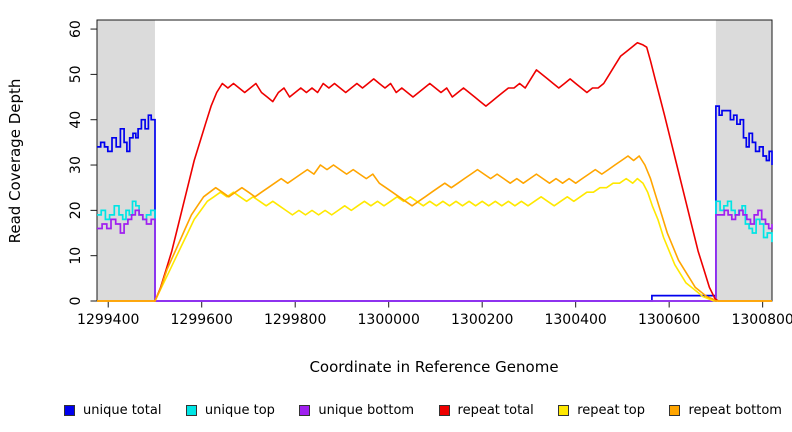 This screenshot has height=432, width=792. What do you see at coordinates (76, 210) in the screenshot?
I see `y-tick-label-20: 20` at bounding box center [76, 210].